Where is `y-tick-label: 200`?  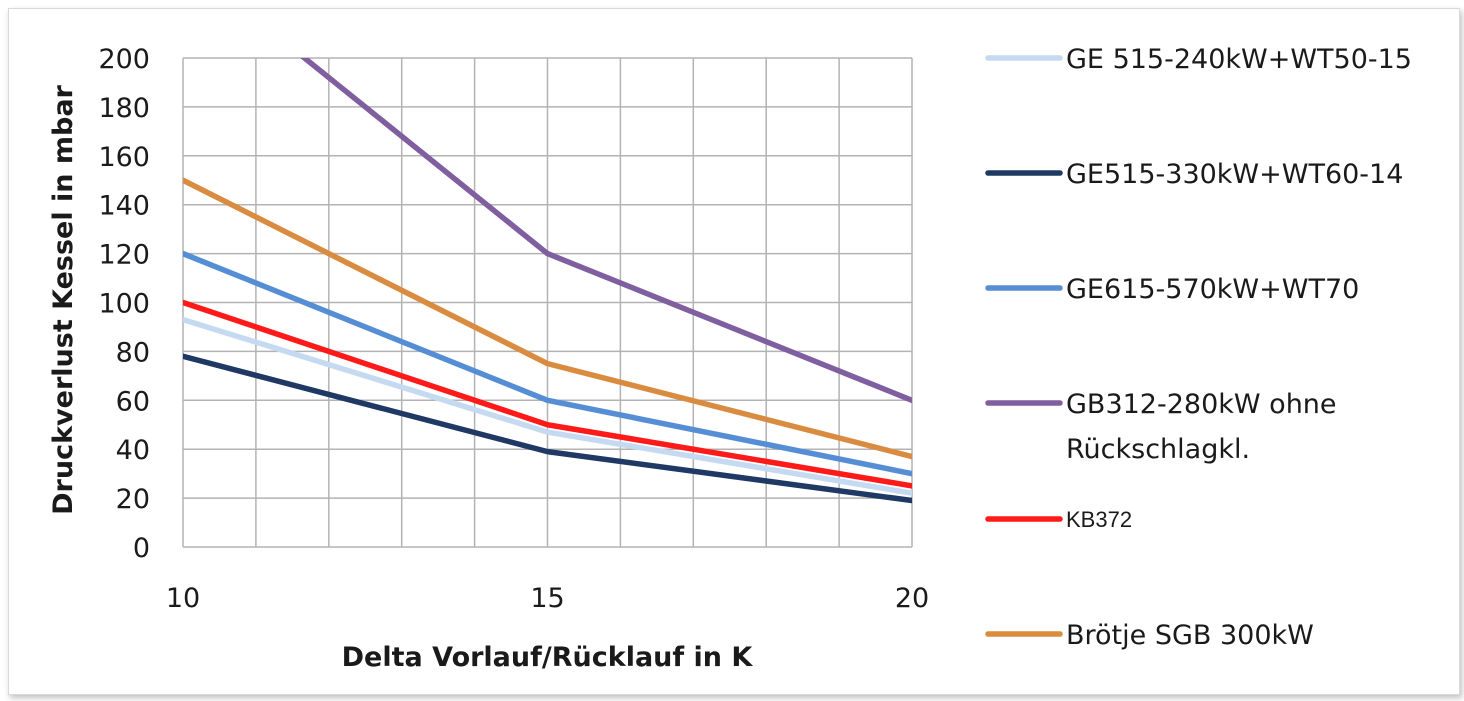 y-tick-label: 200 is located at coordinates (124, 59).